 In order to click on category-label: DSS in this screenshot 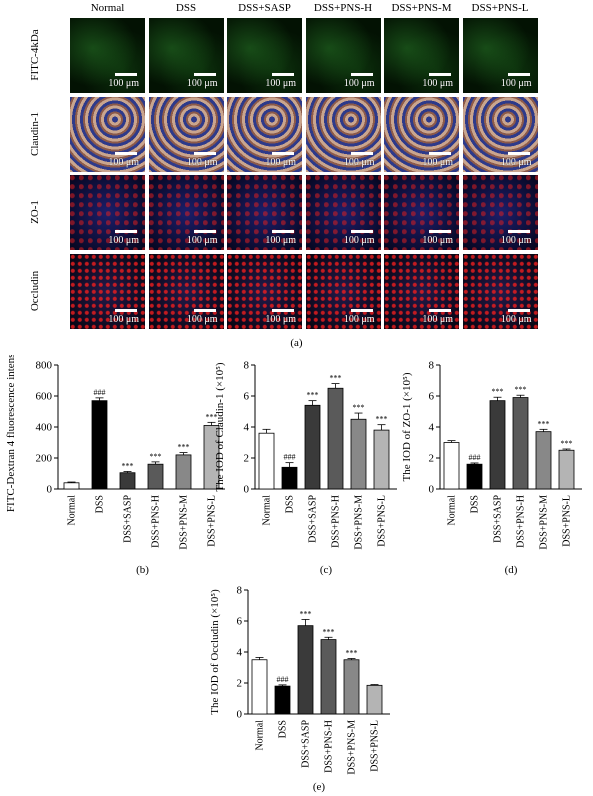, I will do `click(283, 729)`.